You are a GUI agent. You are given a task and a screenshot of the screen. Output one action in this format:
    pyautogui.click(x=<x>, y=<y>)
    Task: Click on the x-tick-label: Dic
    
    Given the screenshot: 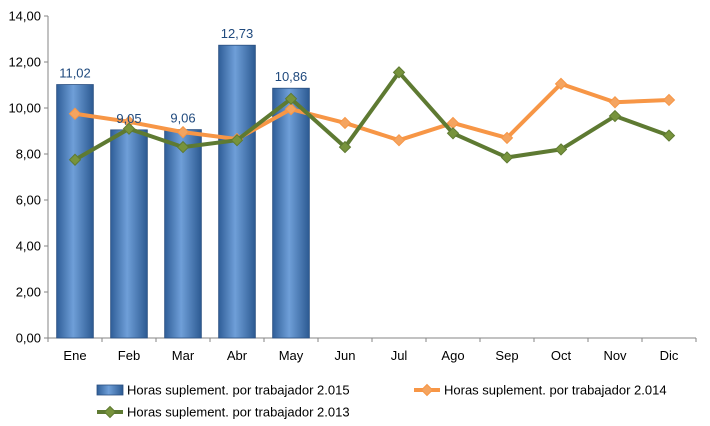 What is the action you would take?
    pyautogui.click(x=669, y=355)
    